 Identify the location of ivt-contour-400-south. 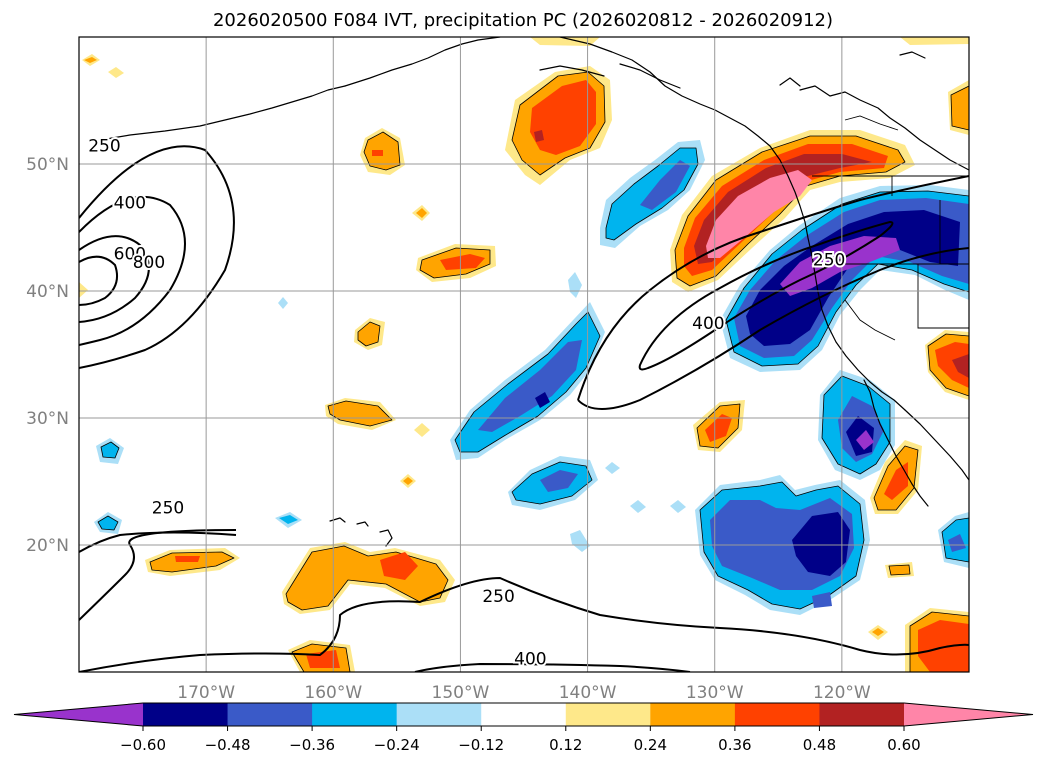
(552, 667).